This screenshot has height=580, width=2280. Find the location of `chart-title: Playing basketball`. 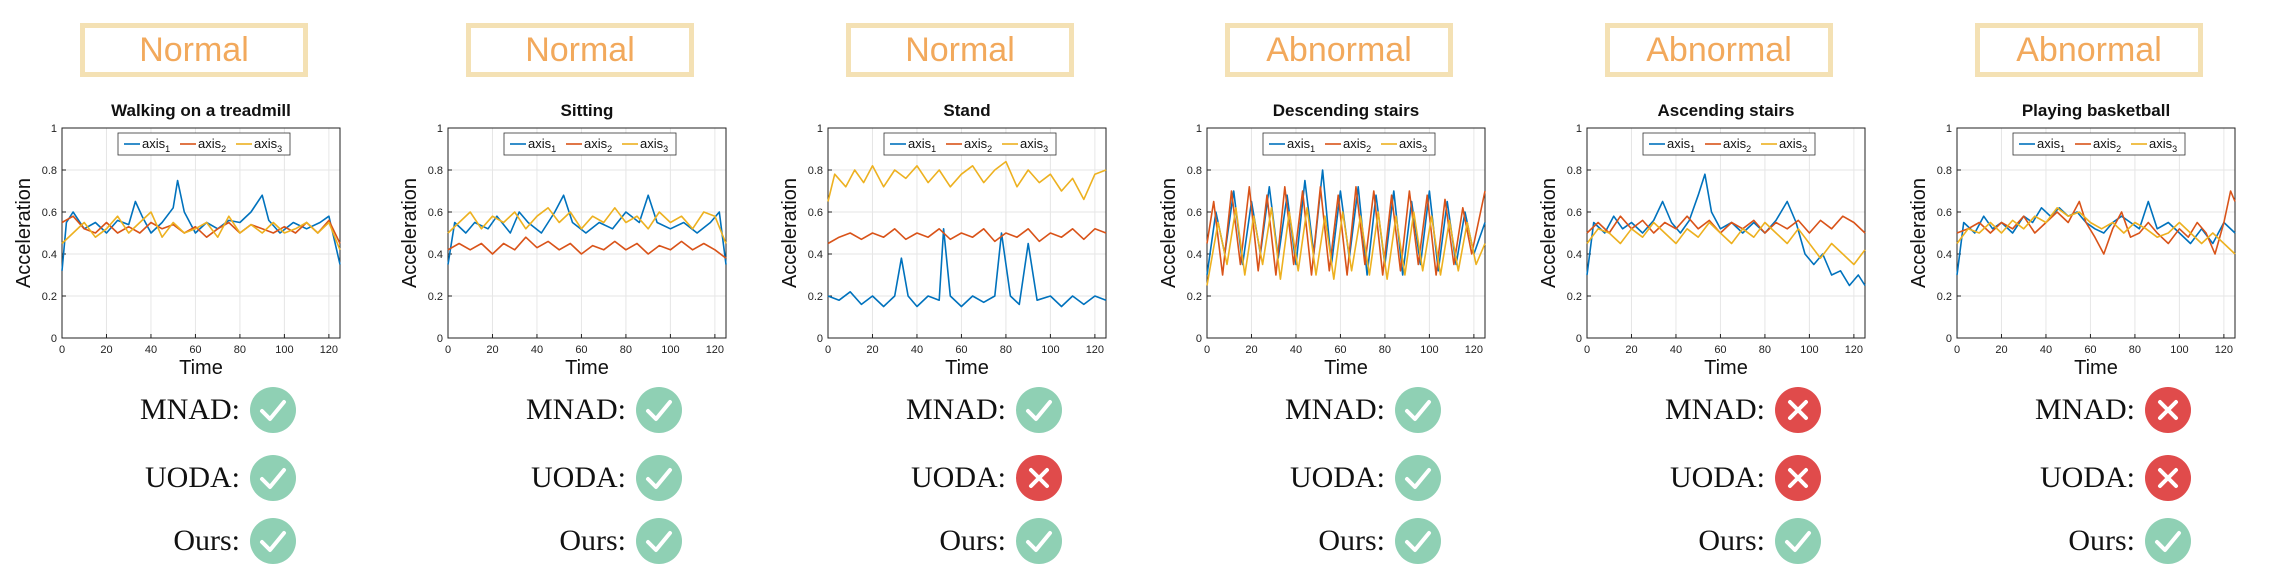

chart-title: Playing basketball is located at coordinates (2096, 110).